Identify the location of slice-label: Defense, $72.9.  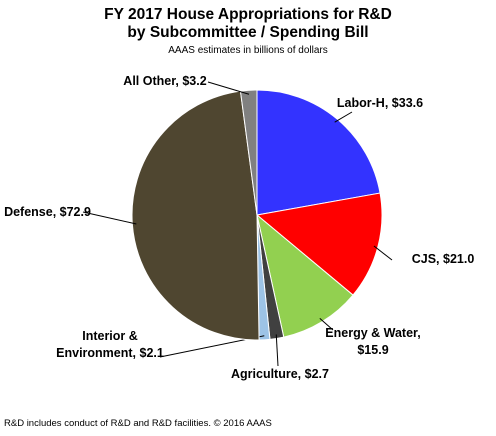
(47, 212).